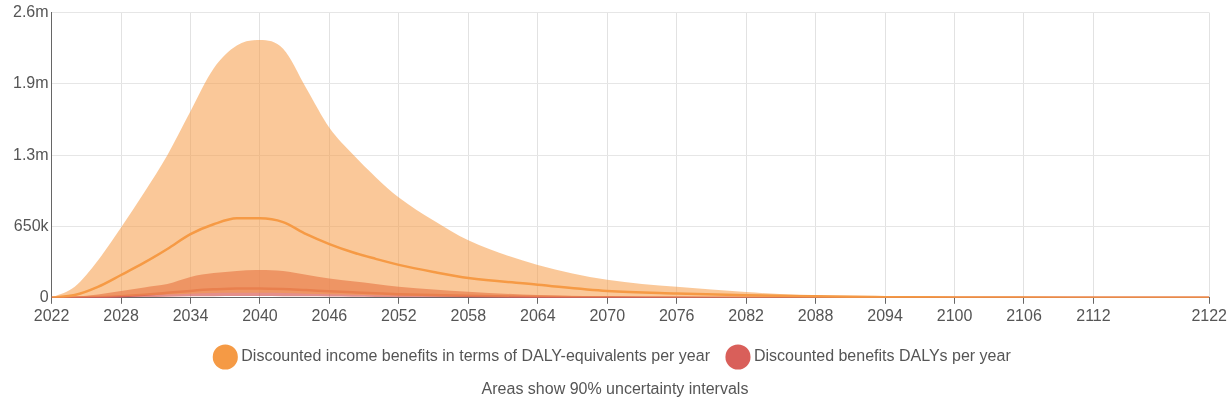  Describe the element at coordinates (882, 356) in the screenshot. I see `legend-label: Discounted benefits DALYs per year` at that location.